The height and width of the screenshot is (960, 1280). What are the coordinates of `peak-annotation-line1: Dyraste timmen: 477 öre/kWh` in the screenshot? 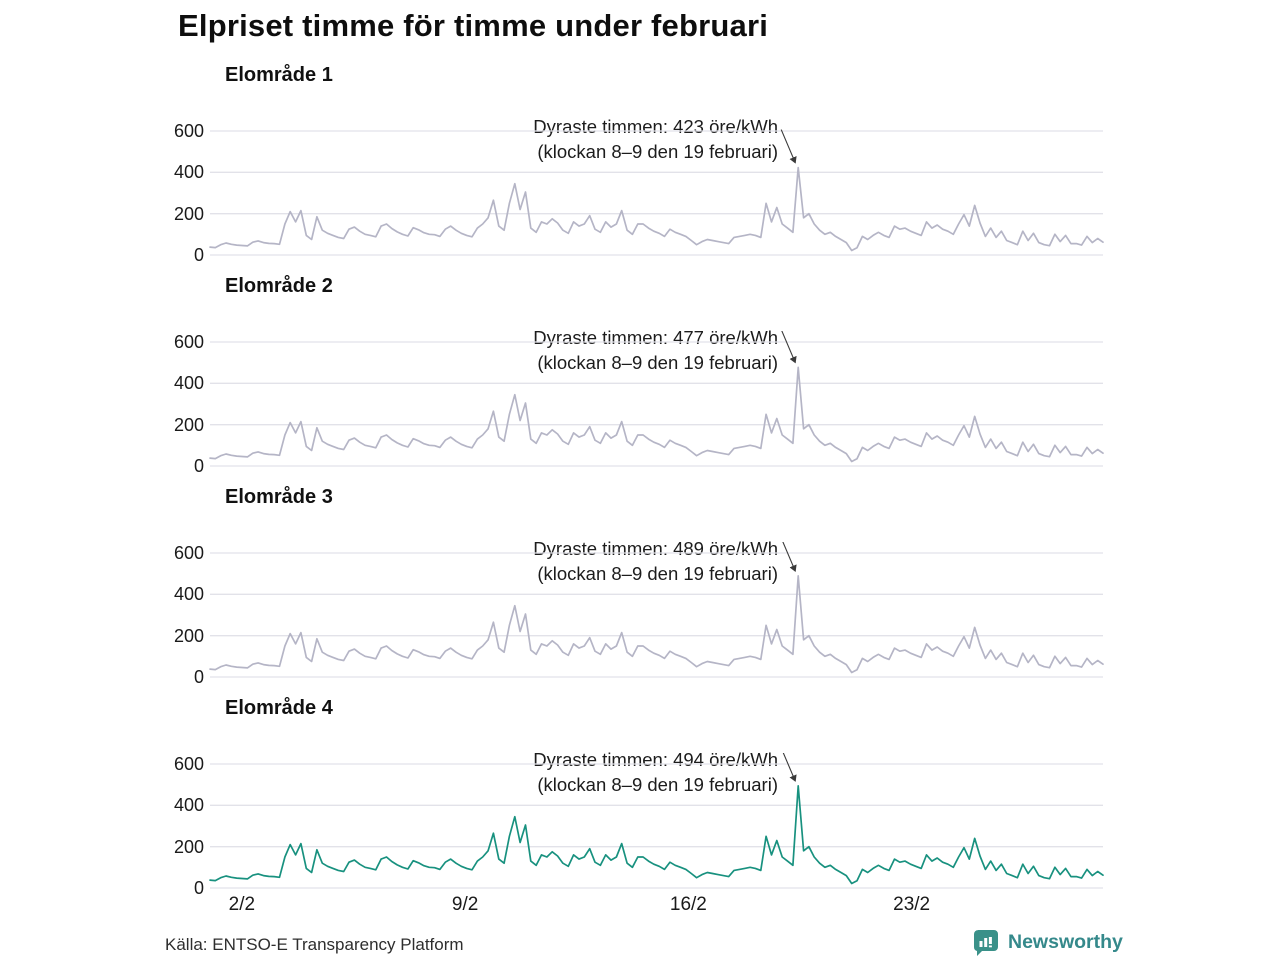 It's located at (655, 337).